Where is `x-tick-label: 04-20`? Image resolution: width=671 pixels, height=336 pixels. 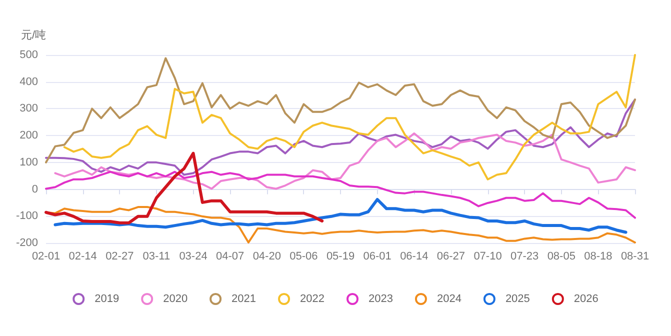 x-tick-label: 04-20 is located at coordinates (266, 256).